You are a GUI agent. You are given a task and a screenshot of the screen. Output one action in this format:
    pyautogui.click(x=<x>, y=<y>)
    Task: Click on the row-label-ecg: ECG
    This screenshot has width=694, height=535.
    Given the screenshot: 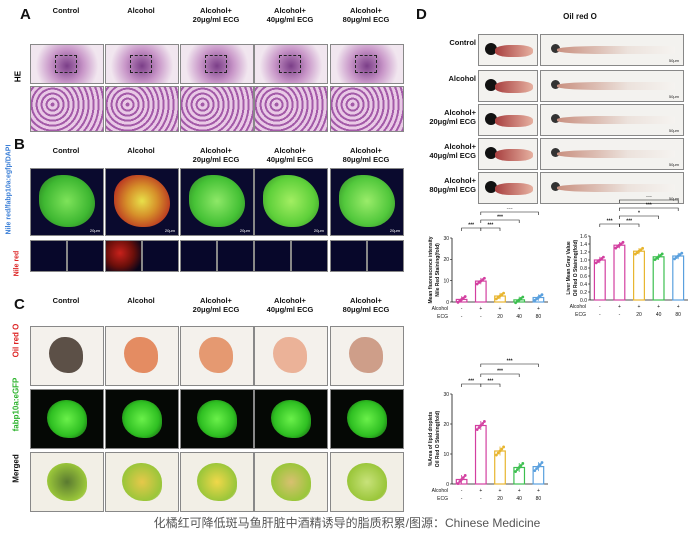 What is the action you would take?
    pyautogui.click(x=442, y=499)
    